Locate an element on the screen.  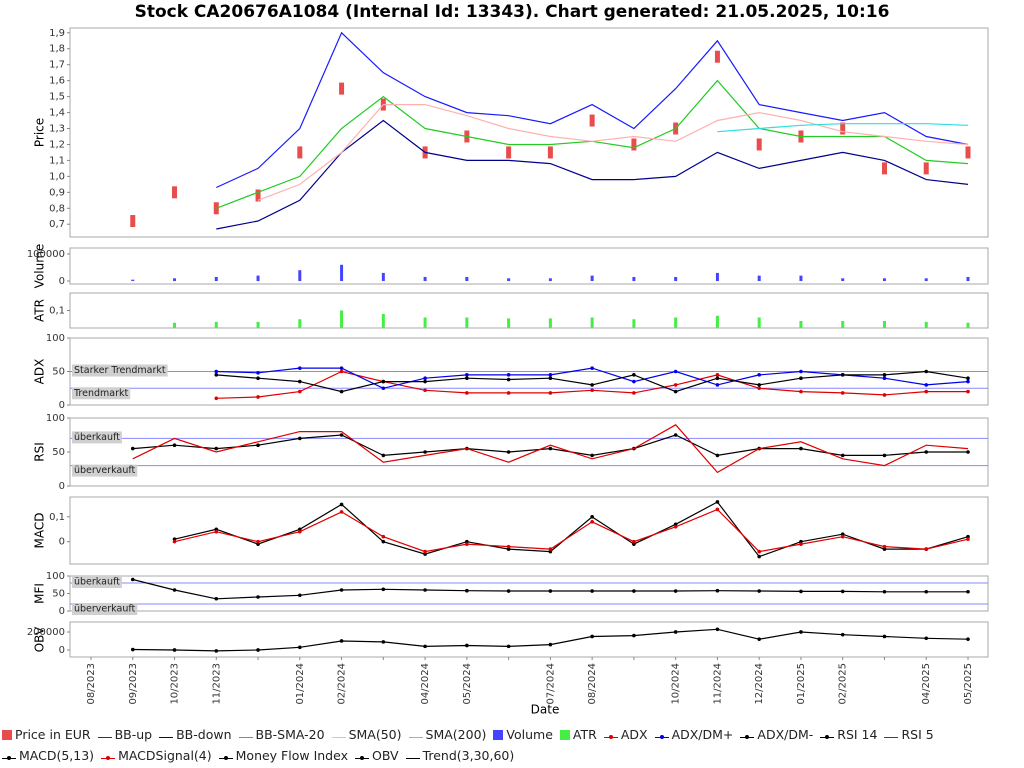
legend-item: SMA(50) is located at coordinates (366, 734).